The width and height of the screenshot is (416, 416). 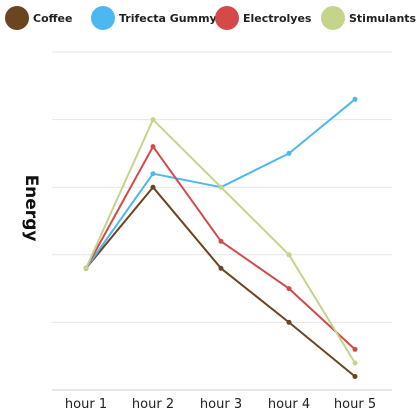 What do you see at coordinates (277, 18) in the screenshot?
I see `legend-label: Electrolyes` at bounding box center [277, 18].